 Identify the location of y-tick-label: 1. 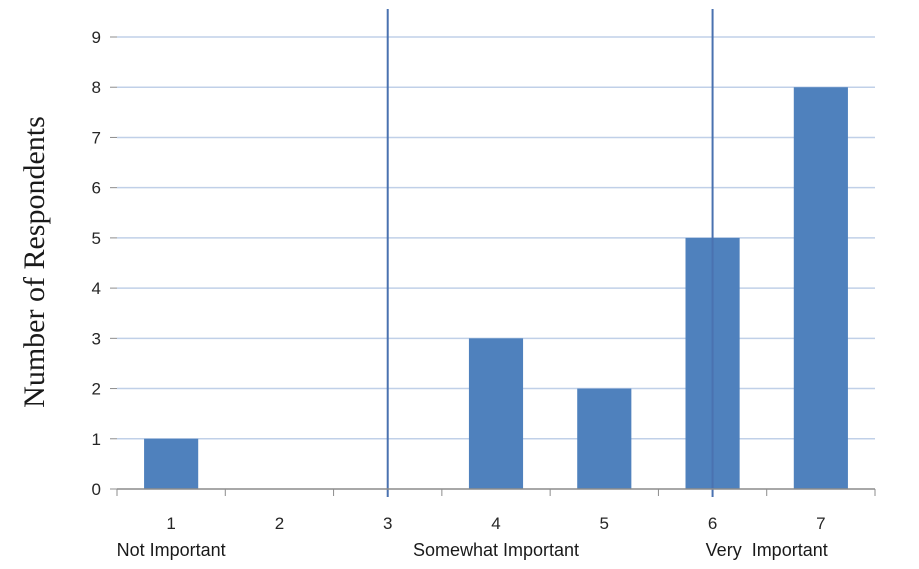
(96, 439).